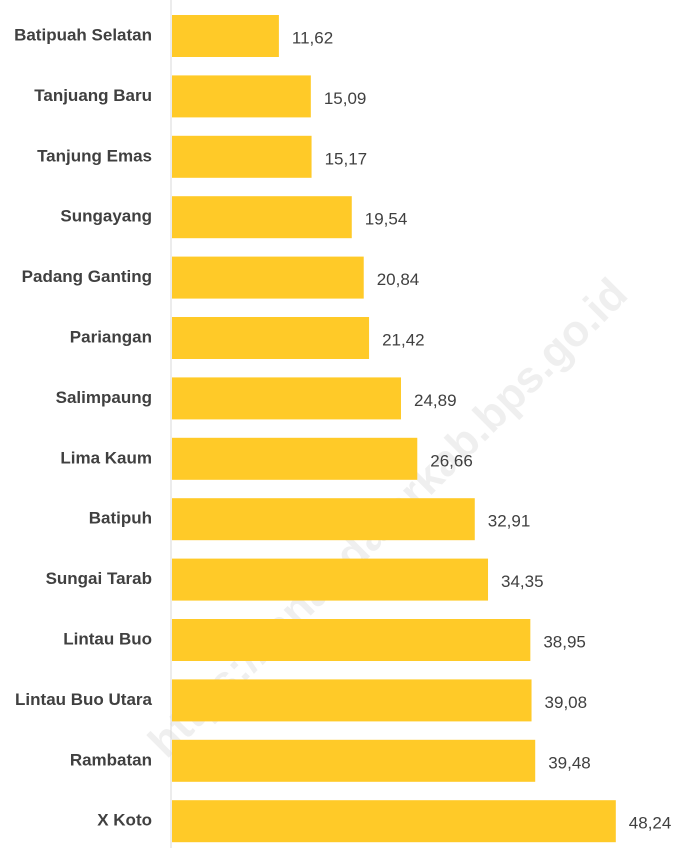 The width and height of the screenshot is (677, 848). Describe the element at coordinates (94, 155) in the screenshot. I see `category-label: Tanjung Emas` at that location.